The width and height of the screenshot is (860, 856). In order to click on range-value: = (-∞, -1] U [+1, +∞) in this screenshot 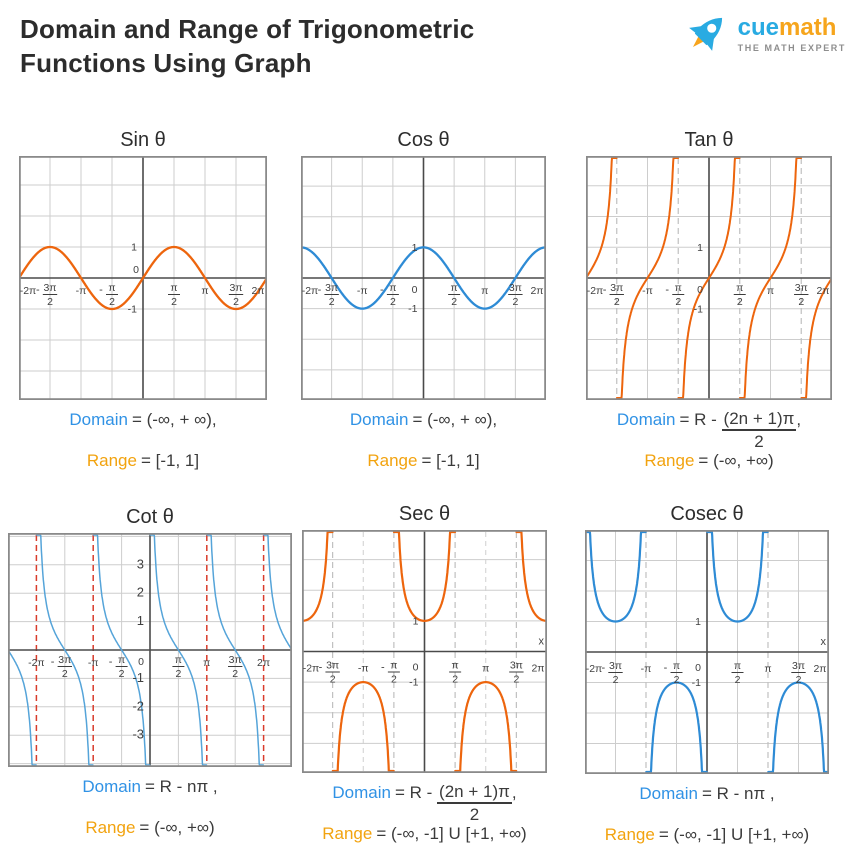, I will do `click(734, 834)`.